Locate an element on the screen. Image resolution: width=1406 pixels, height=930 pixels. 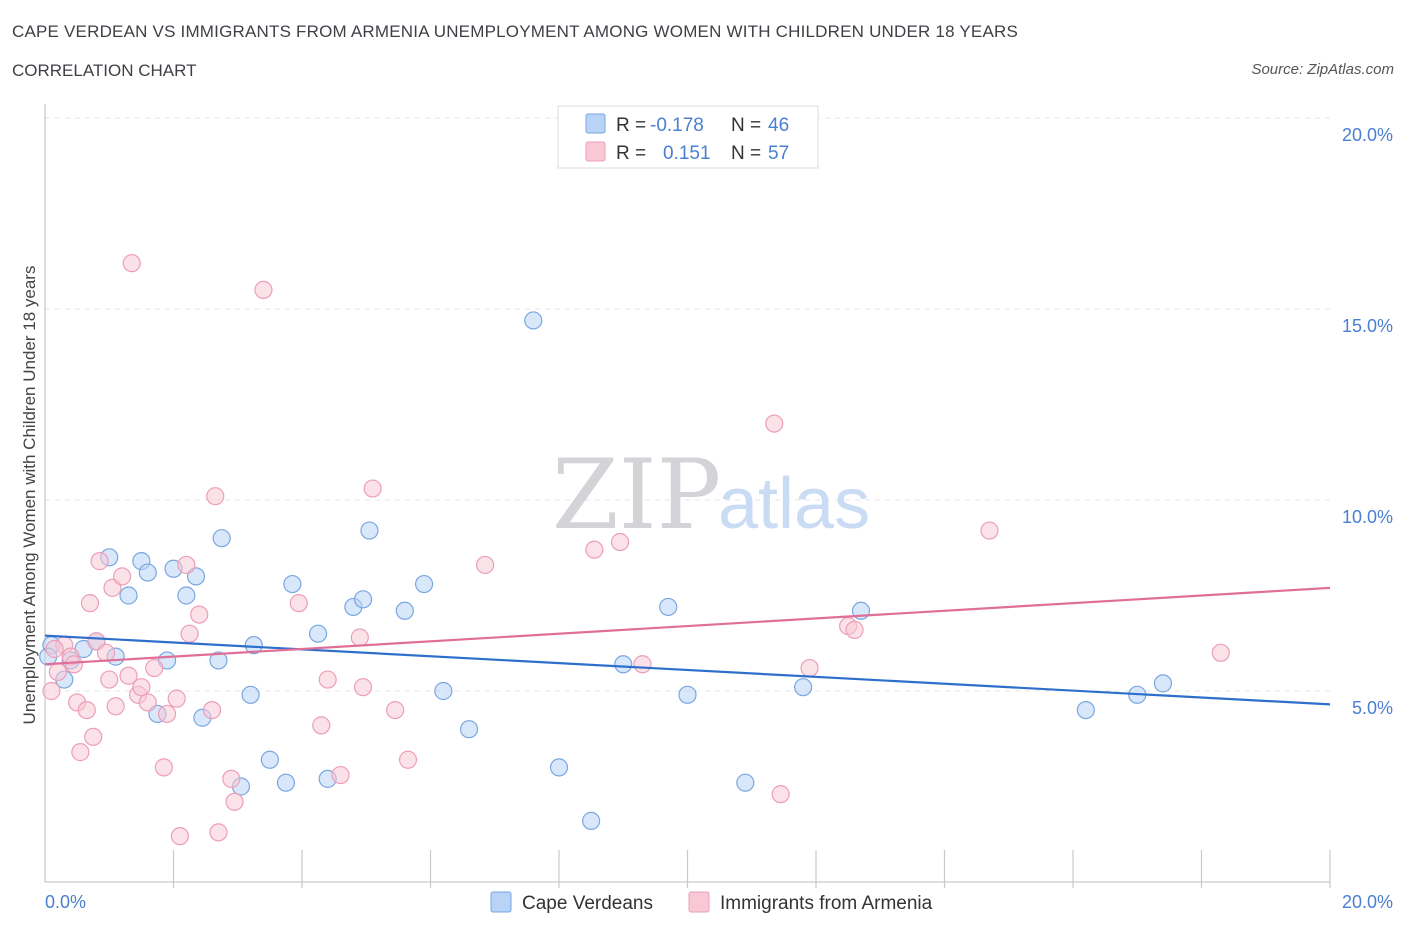
x-tick-labels: 0.0% 20.0% is located at coordinates (719, 902).